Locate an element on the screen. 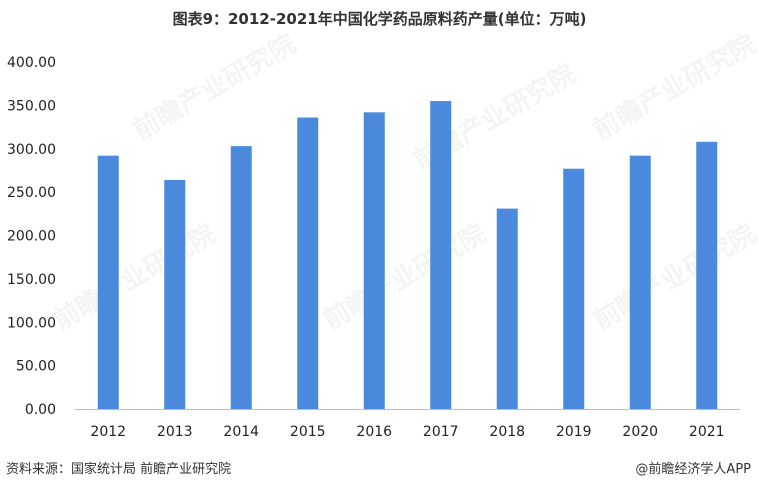 The image size is (759, 489). x-tick-label: 2013 is located at coordinates (175, 432).